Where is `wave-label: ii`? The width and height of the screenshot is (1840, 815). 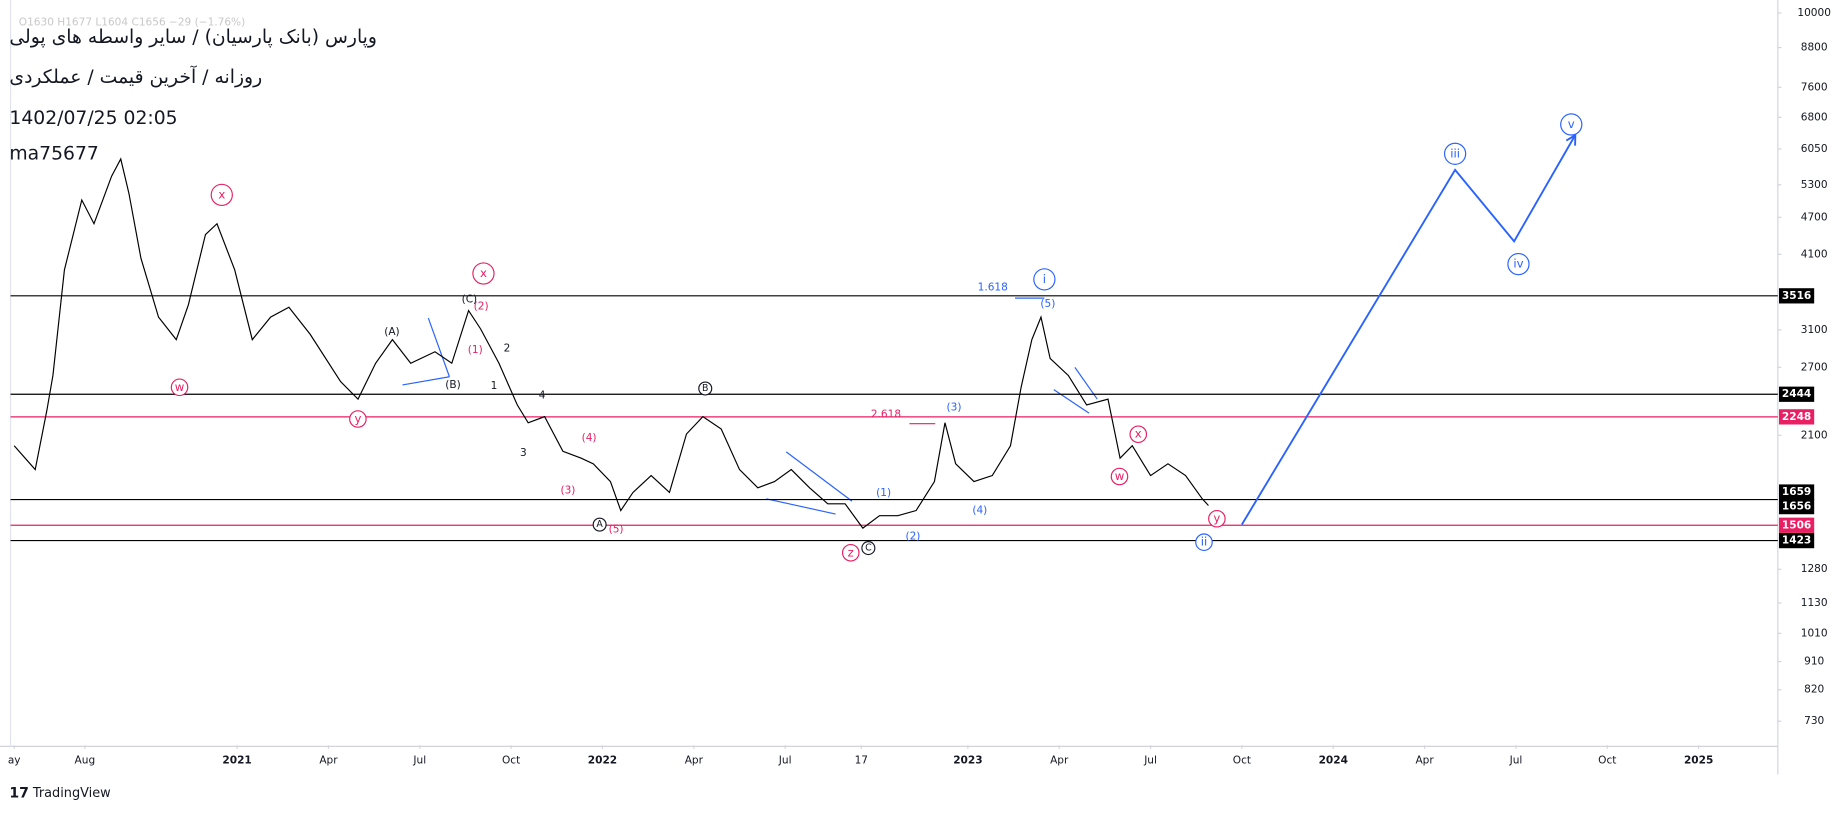
wave-label: ii is located at coordinates (1204, 542).